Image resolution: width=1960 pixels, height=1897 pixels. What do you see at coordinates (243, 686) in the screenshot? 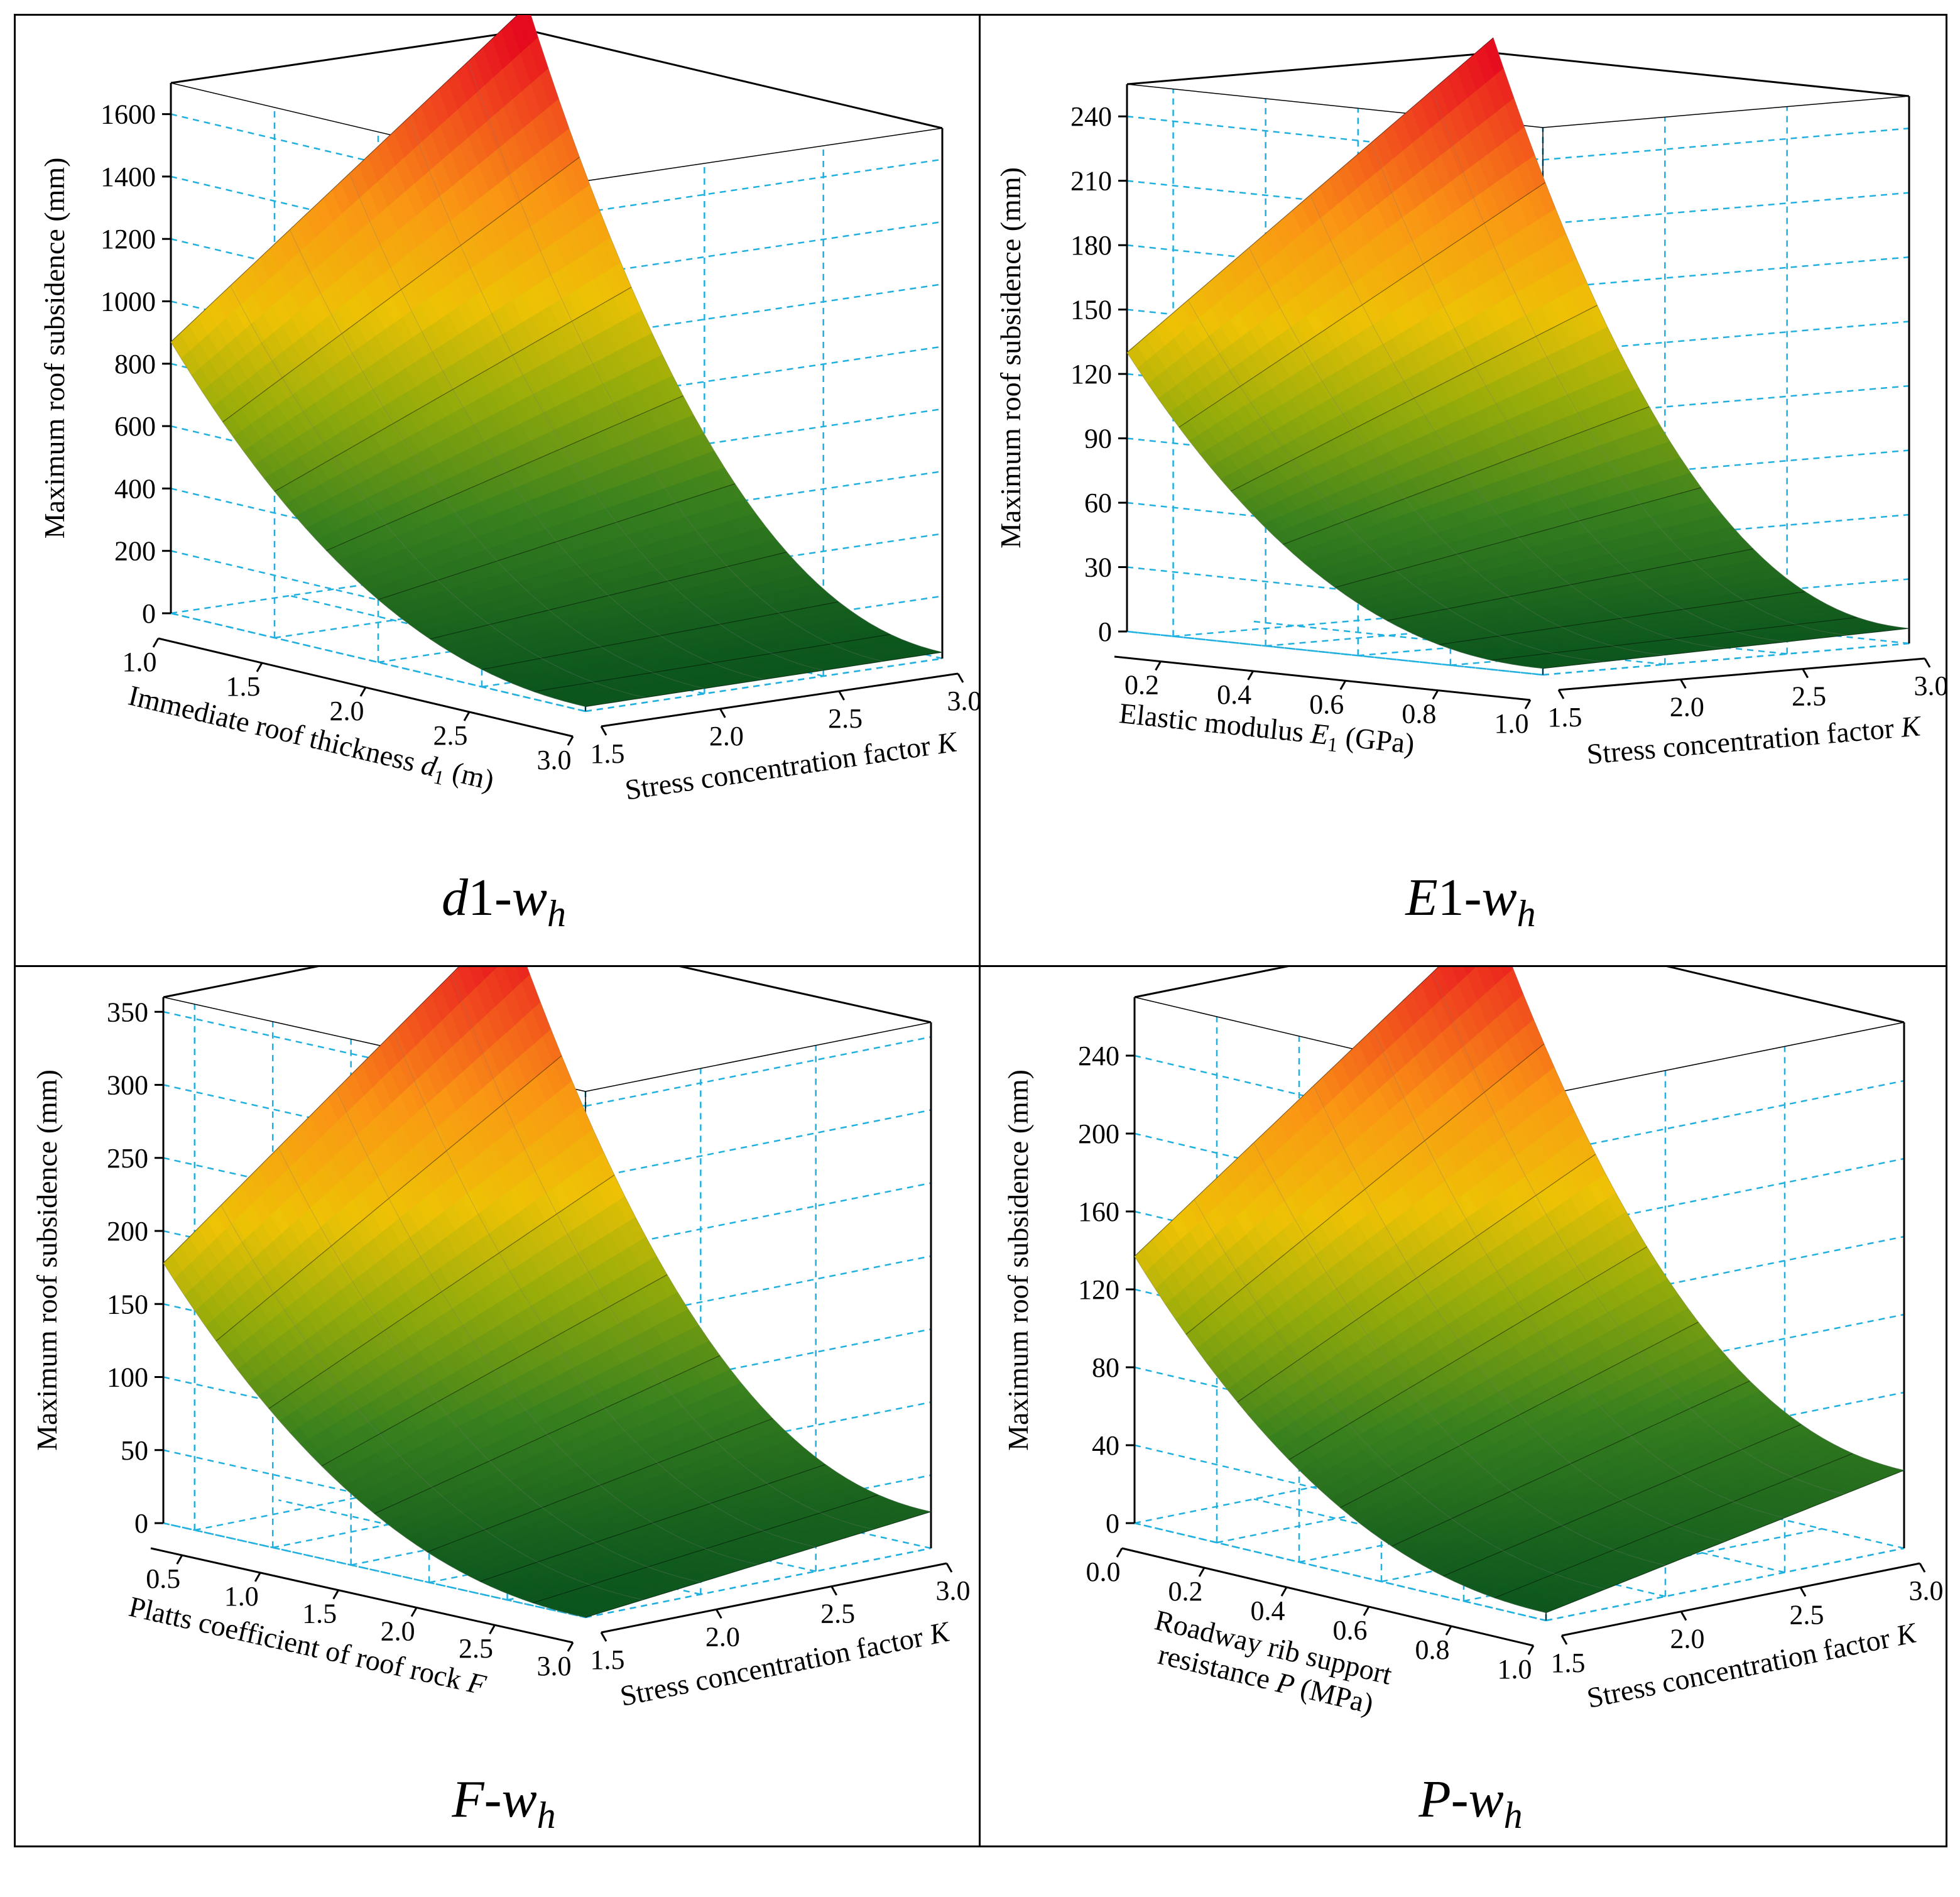
I see `param-tick-label: 1.5` at bounding box center [243, 686].